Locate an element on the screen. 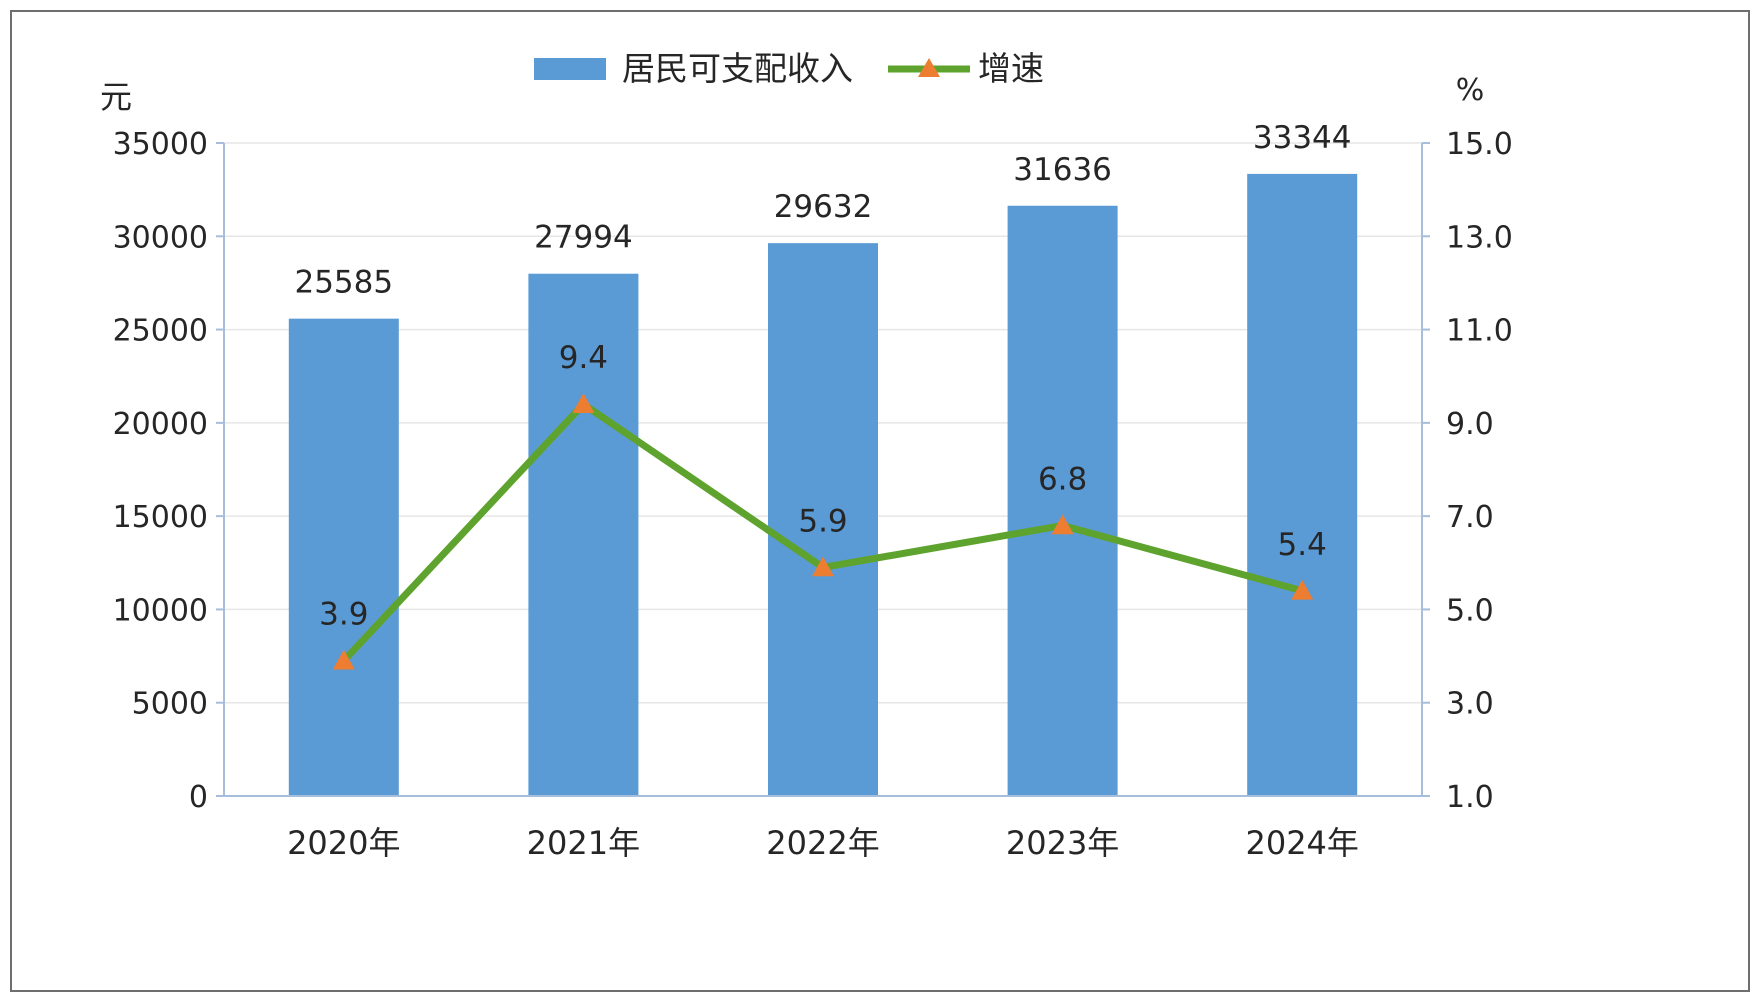 This screenshot has height=1000, width=1758. right-axis-tick-label: 11.0 is located at coordinates (1479, 331).